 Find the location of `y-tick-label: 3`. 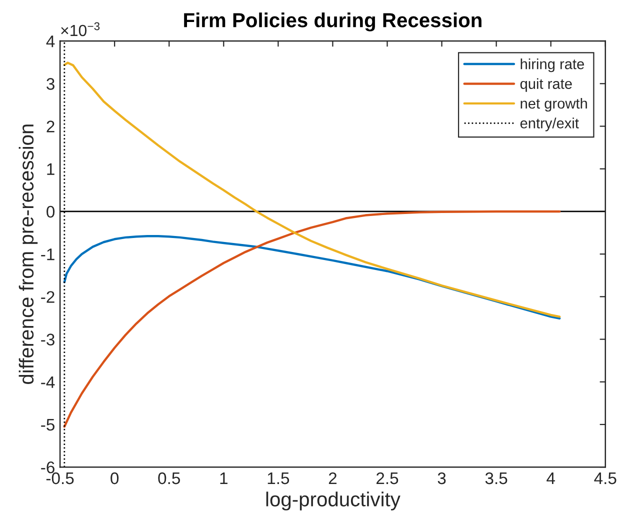

y-tick-label: 3 is located at coordinates (50, 84).